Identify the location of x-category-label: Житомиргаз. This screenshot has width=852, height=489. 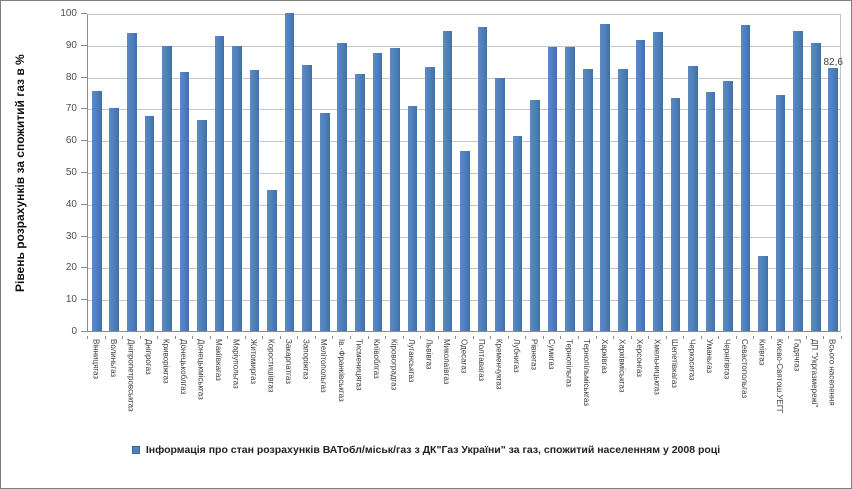
(254, 362).